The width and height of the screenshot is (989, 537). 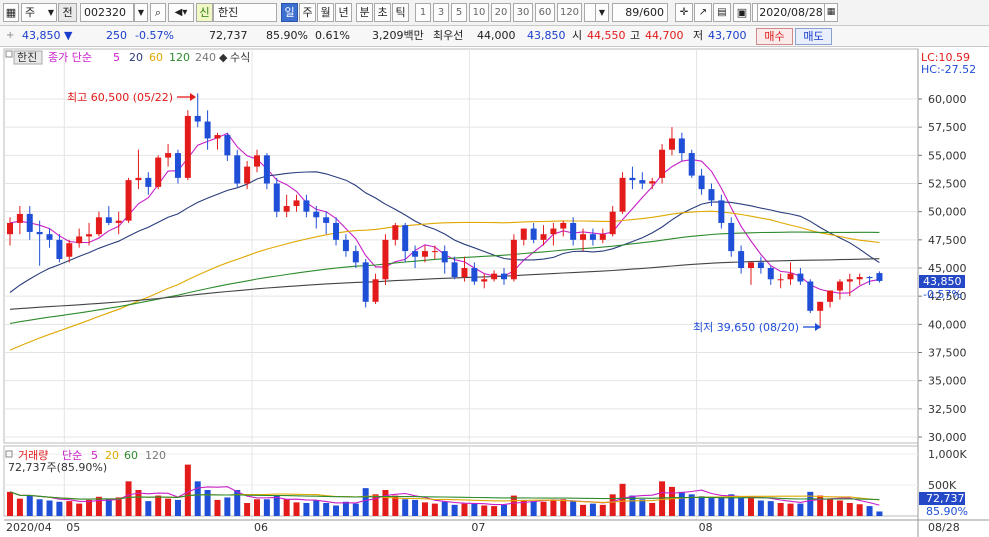 I want to click on menu-grid-icon: ▦, so click(x=11, y=12).